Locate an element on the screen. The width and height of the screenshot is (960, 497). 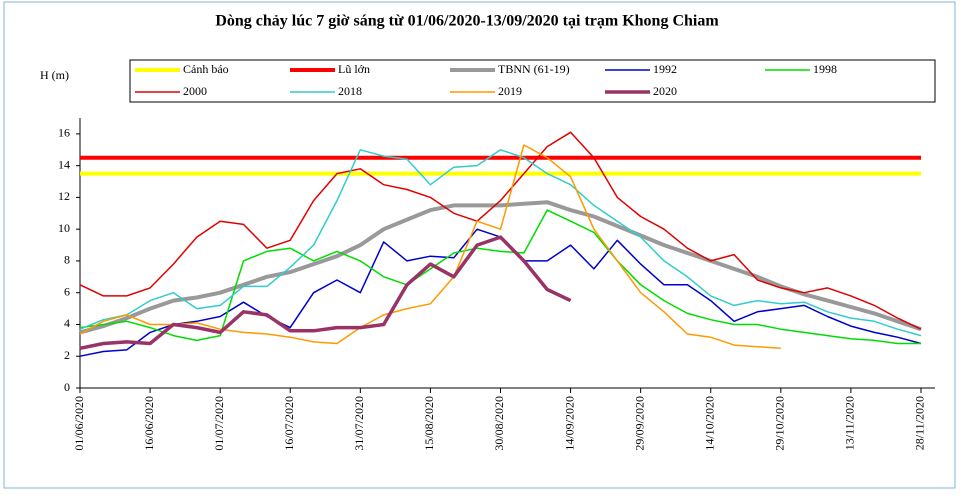
legend-label: 2018 is located at coordinates (350, 91).